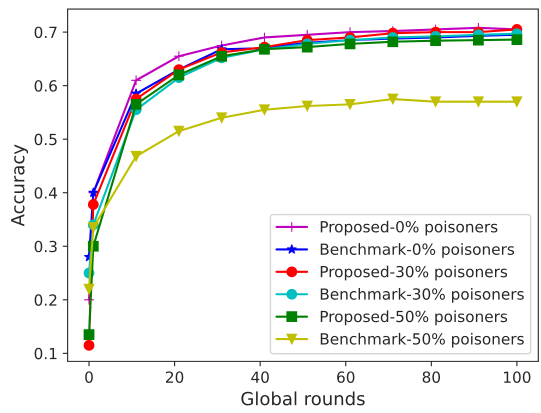 This screenshot has height=413, width=541. Describe the element at coordinates (45, 86) in the screenshot. I see `y-tick-label: 0.6` at that location.